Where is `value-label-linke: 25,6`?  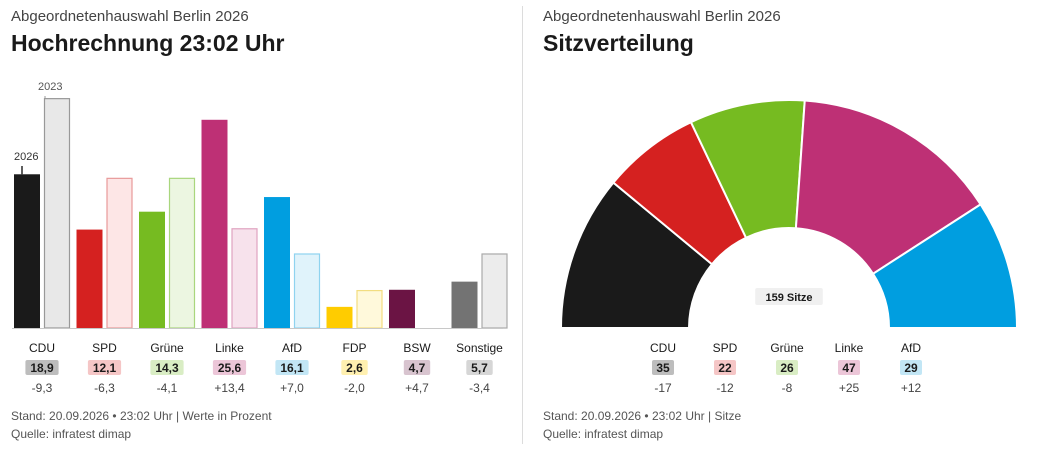 value-label-linke: 25,6 is located at coordinates (230, 368).